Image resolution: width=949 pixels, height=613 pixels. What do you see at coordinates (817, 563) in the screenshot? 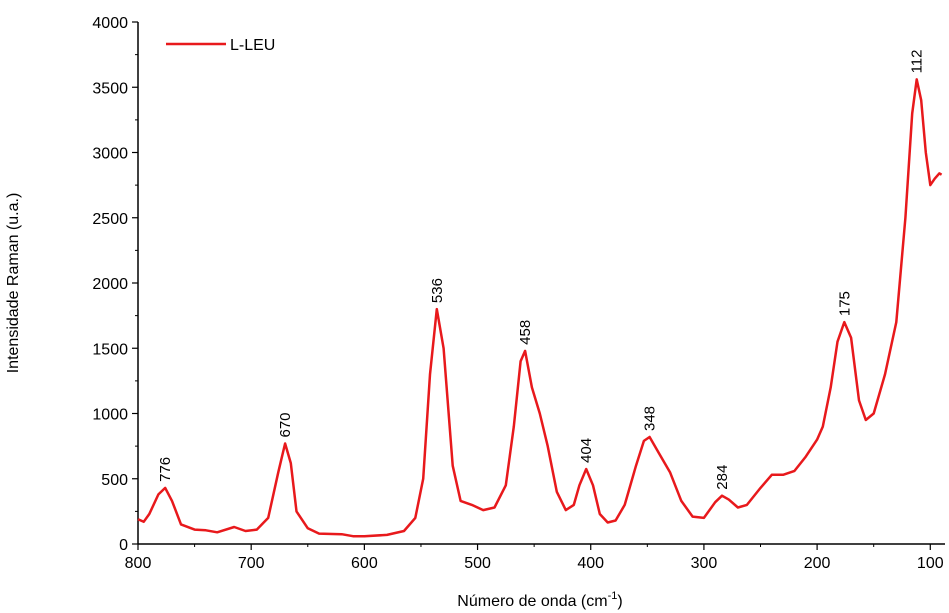
I see `x-tick-label: 200` at bounding box center [817, 563].